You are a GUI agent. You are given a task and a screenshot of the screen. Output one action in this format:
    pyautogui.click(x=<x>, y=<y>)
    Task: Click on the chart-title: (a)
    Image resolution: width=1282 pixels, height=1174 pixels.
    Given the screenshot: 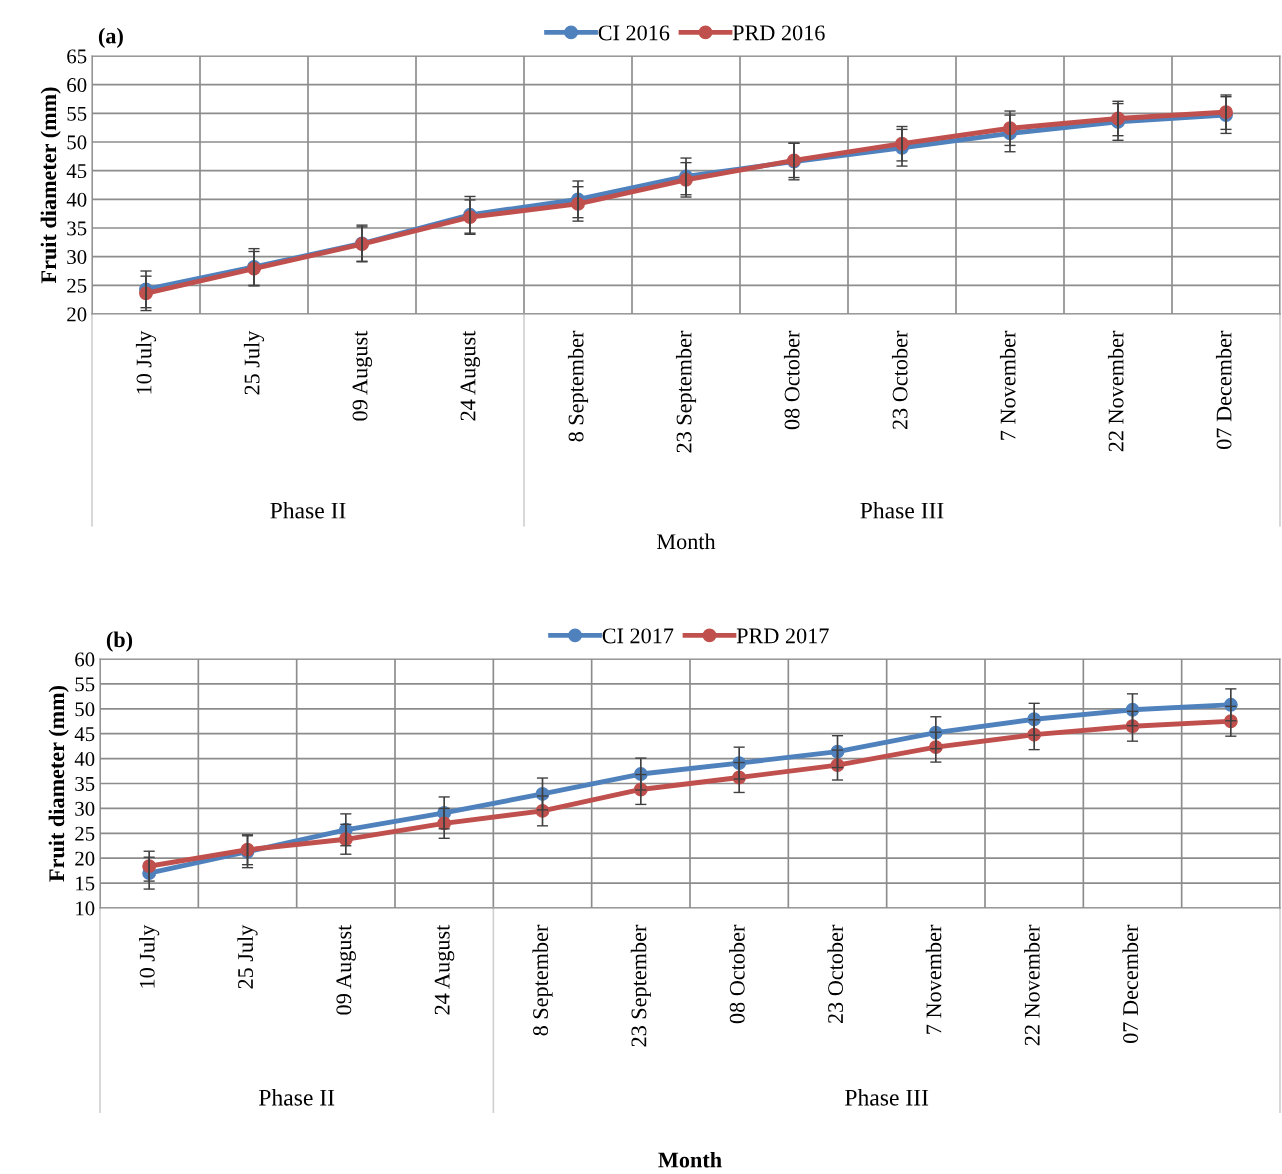 What is the action you would take?
    pyautogui.click(x=110, y=38)
    